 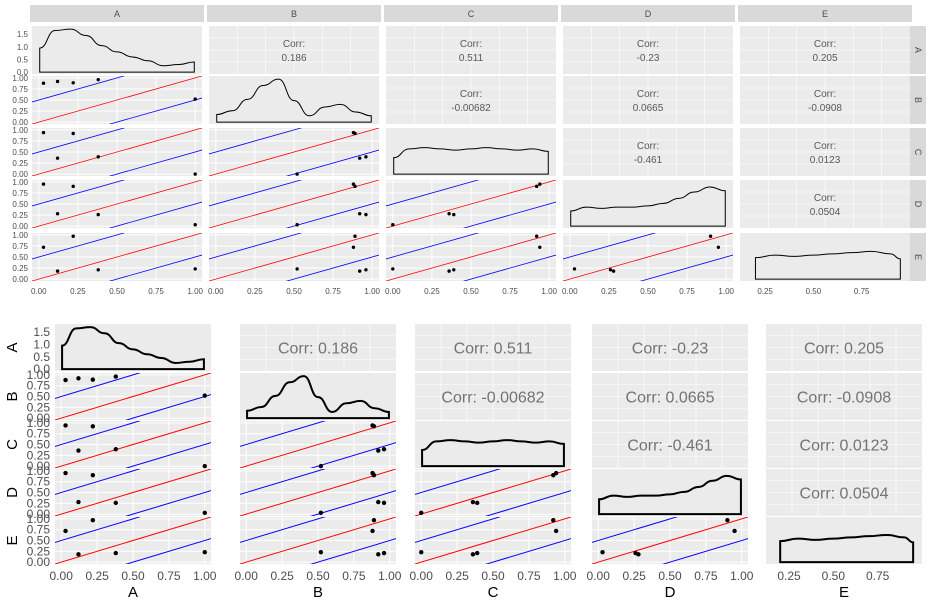 I want to click on top-panel-D-B, so click(x=294, y=204).